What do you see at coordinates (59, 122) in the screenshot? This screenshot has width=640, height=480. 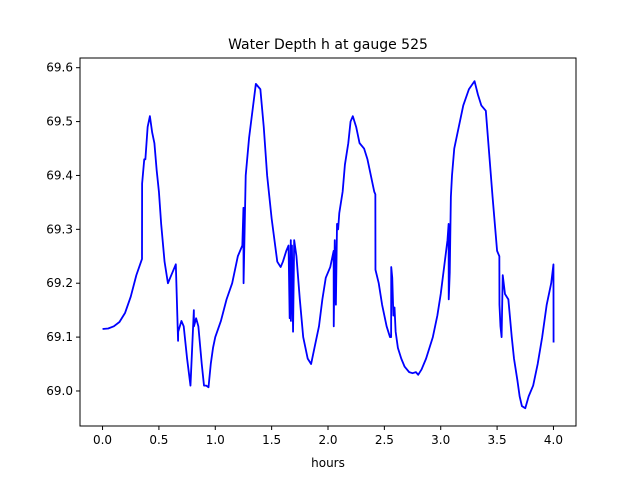 I see `y-tick-label: 69.5` at bounding box center [59, 122].